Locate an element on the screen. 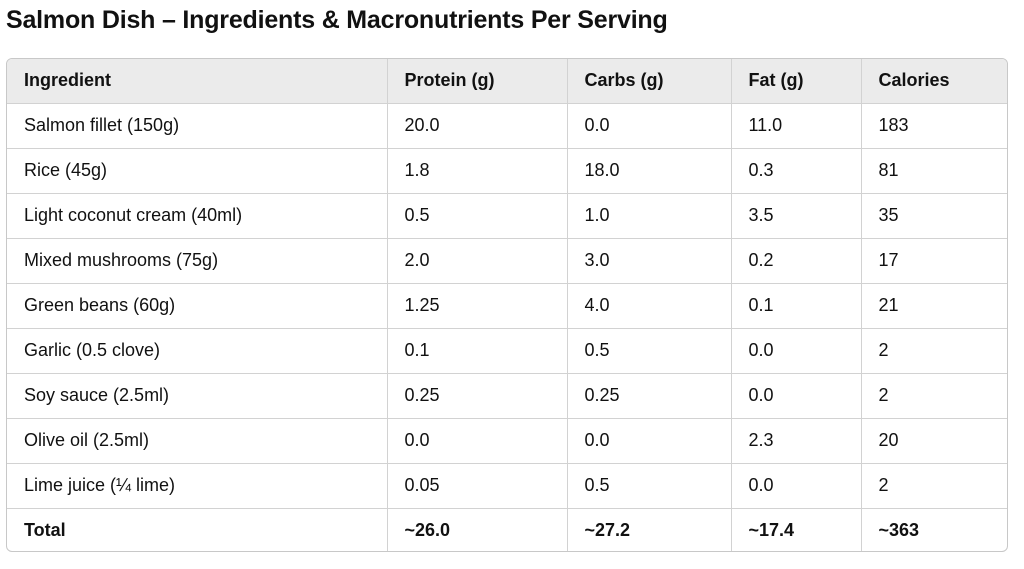 This screenshot has width=1024, height=569. cell-carbs: 4.0 is located at coordinates (649, 306).